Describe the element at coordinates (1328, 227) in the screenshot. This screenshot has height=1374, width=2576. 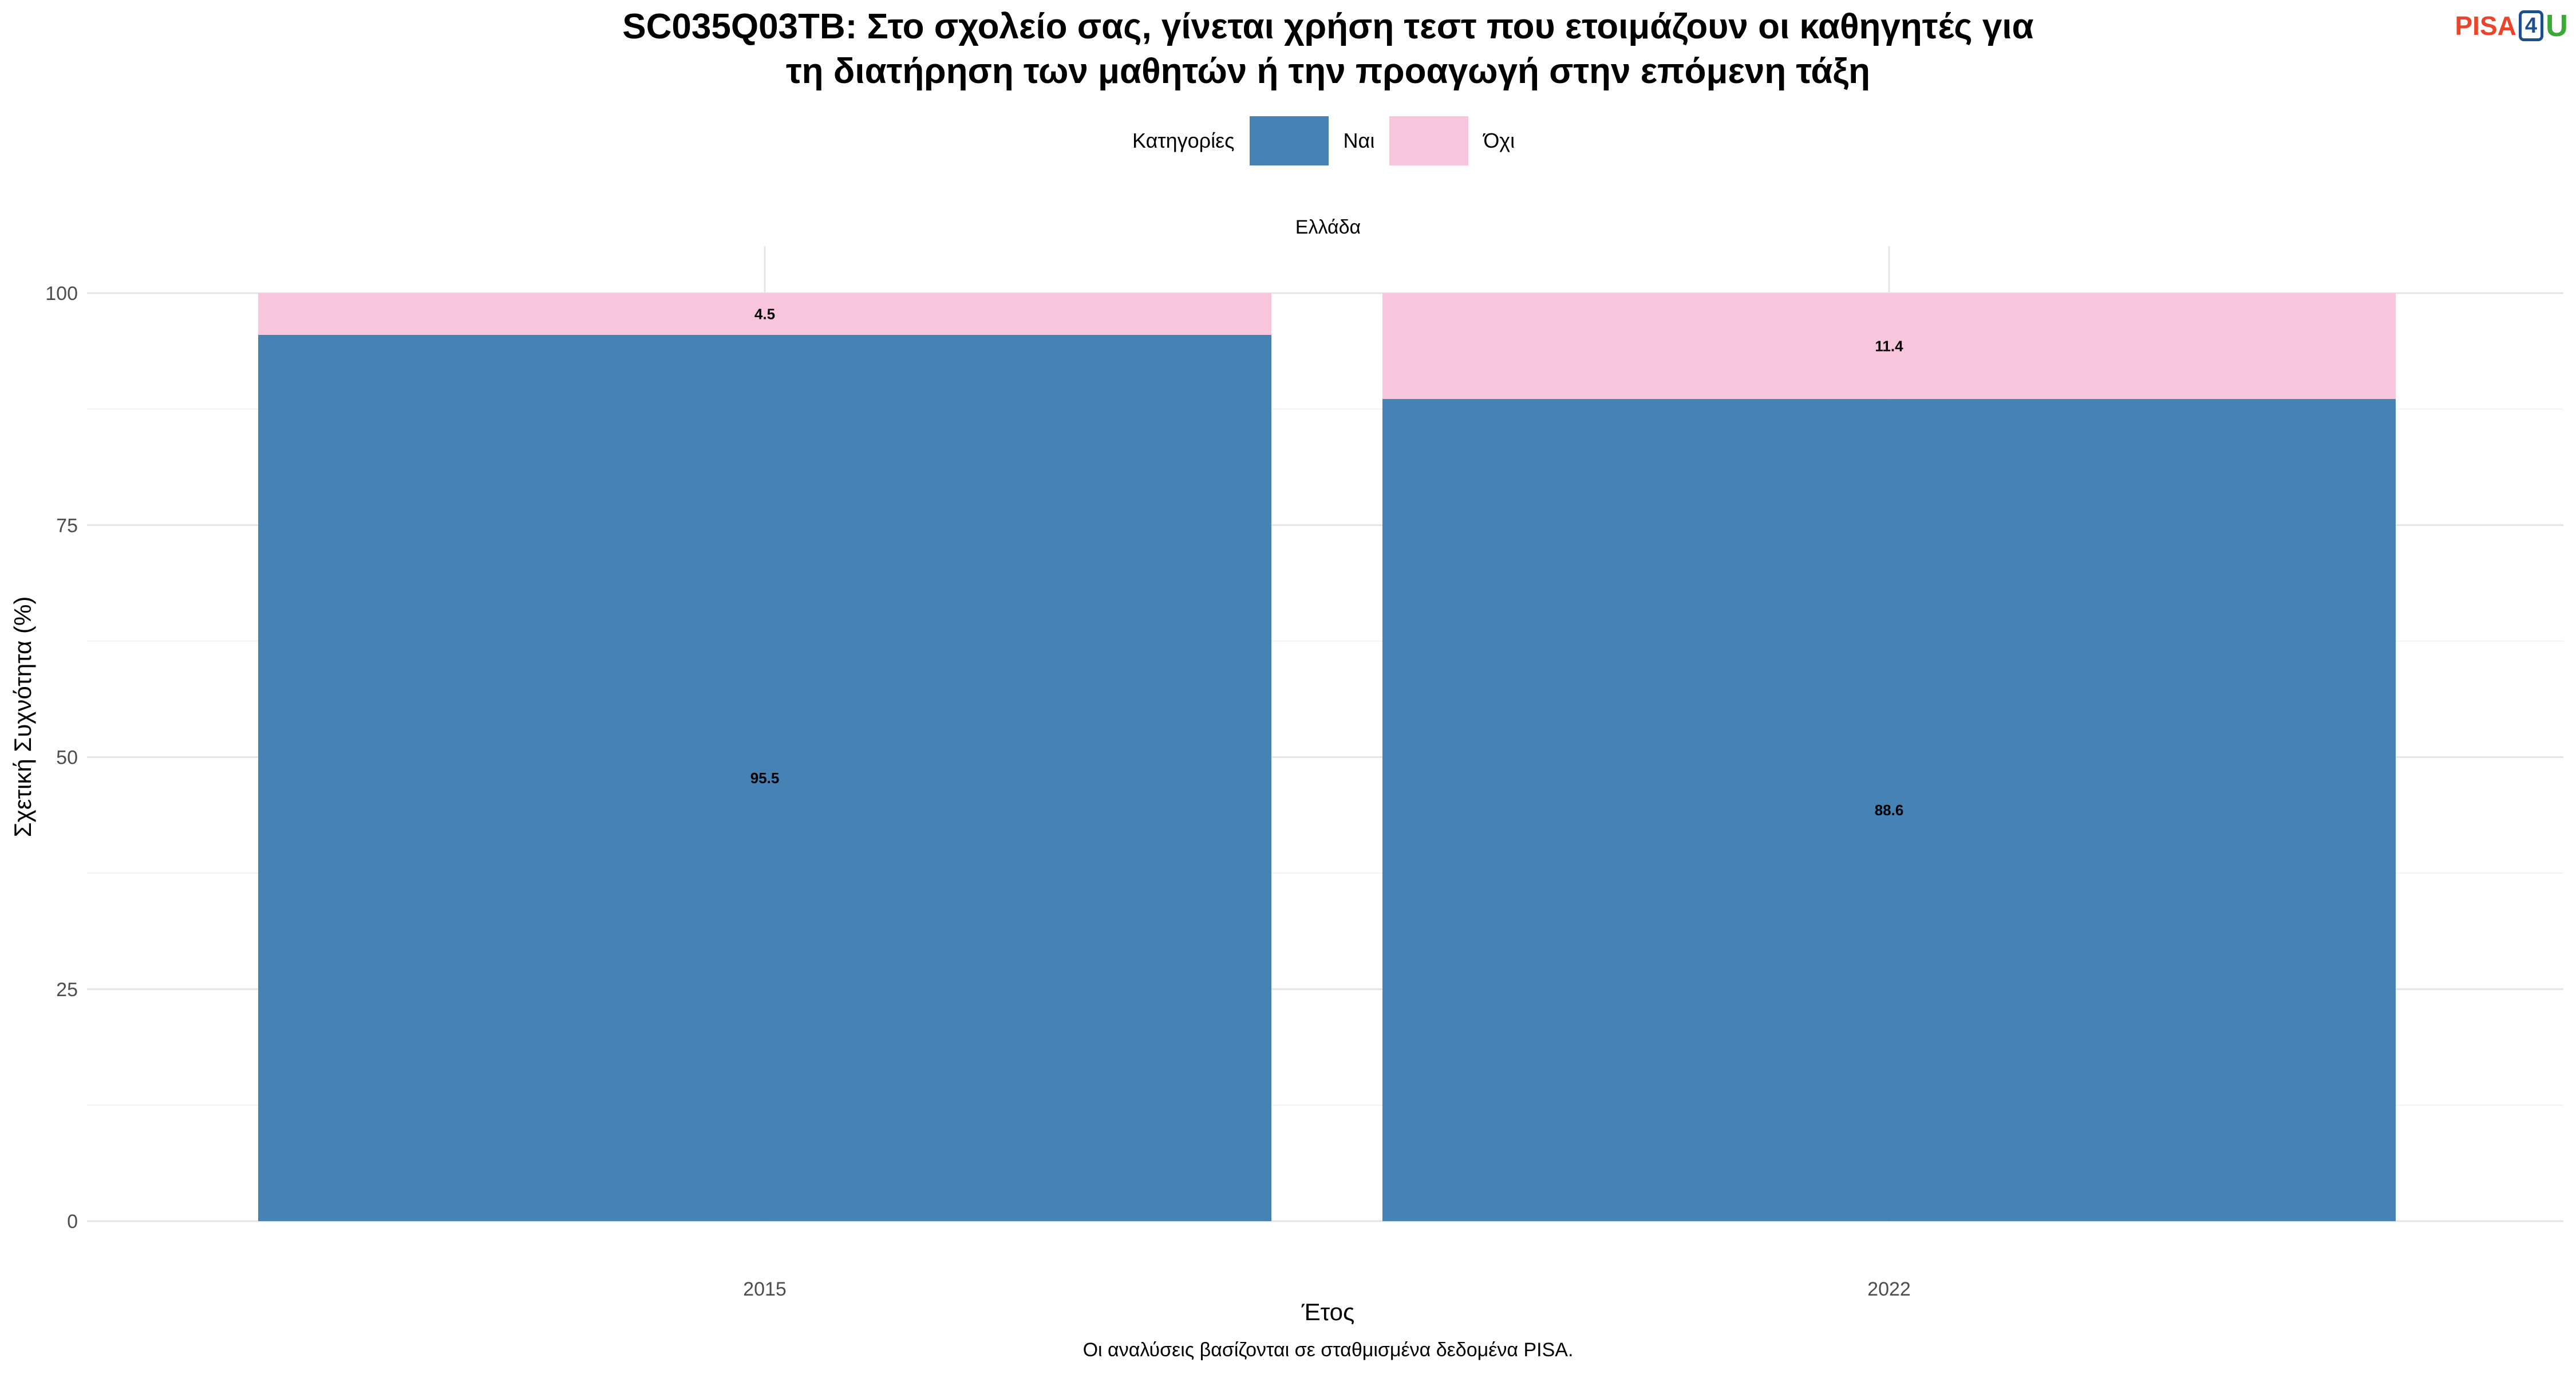
I see `facet-label: Ελλάδα` at that location.